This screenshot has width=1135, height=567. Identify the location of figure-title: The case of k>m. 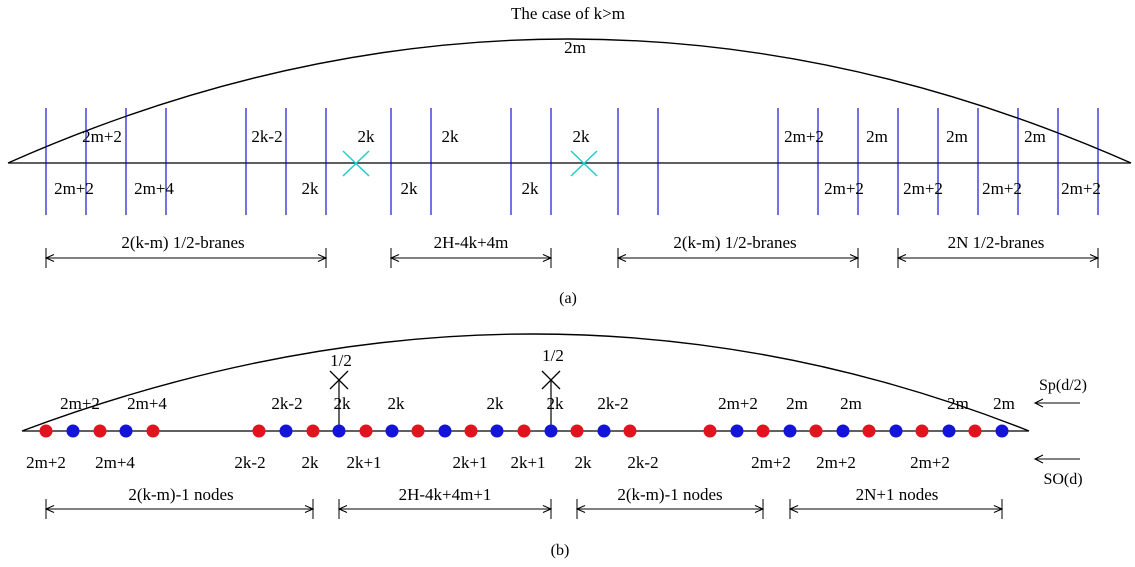
(568, 13).